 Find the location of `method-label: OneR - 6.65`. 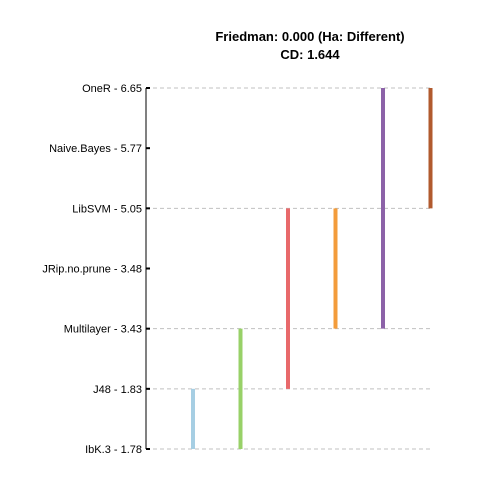

method-label: OneR - 6.65 is located at coordinates (112, 89).